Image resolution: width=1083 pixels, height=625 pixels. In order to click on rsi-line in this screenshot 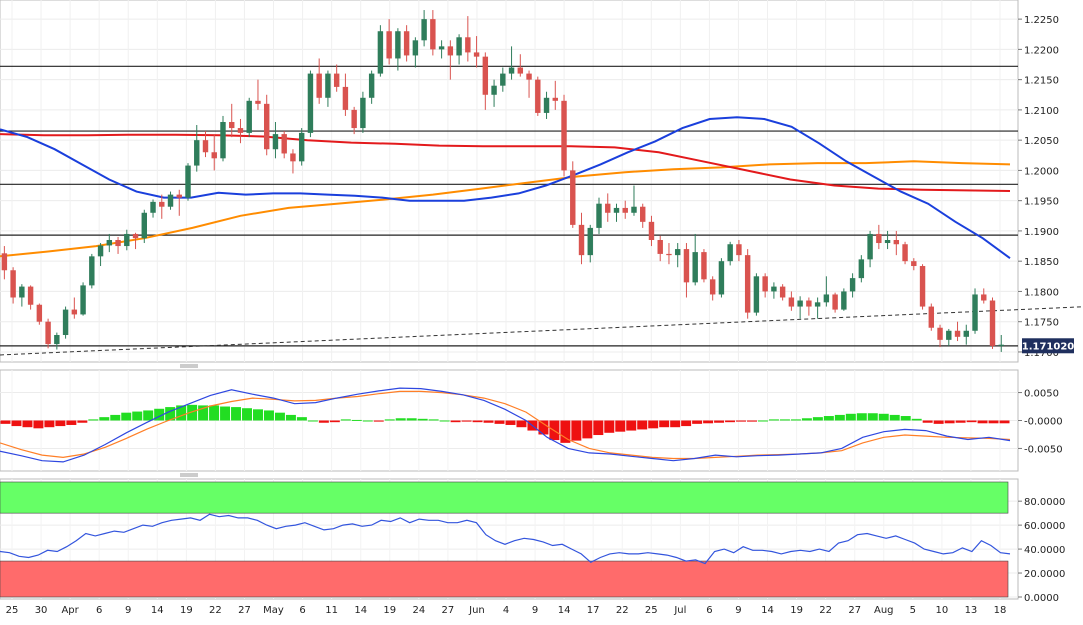, I will do `click(505, 539)`.